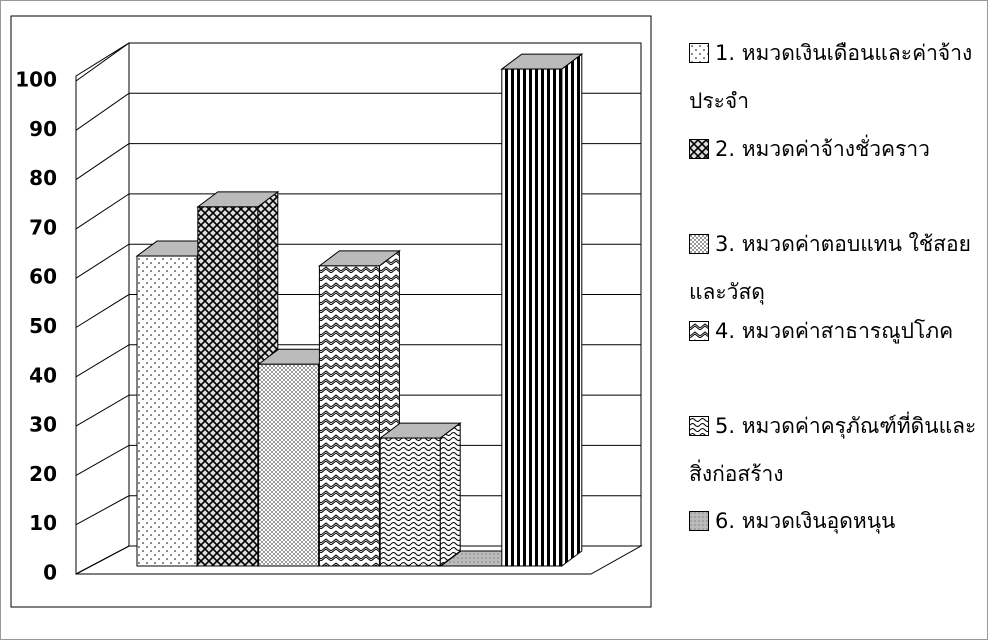 The image size is (988, 641). Describe the element at coordinates (834, 331) in the screenshot. I see `legend-label: 4. หมวดค่าสาธารณูปโภค` at that location.